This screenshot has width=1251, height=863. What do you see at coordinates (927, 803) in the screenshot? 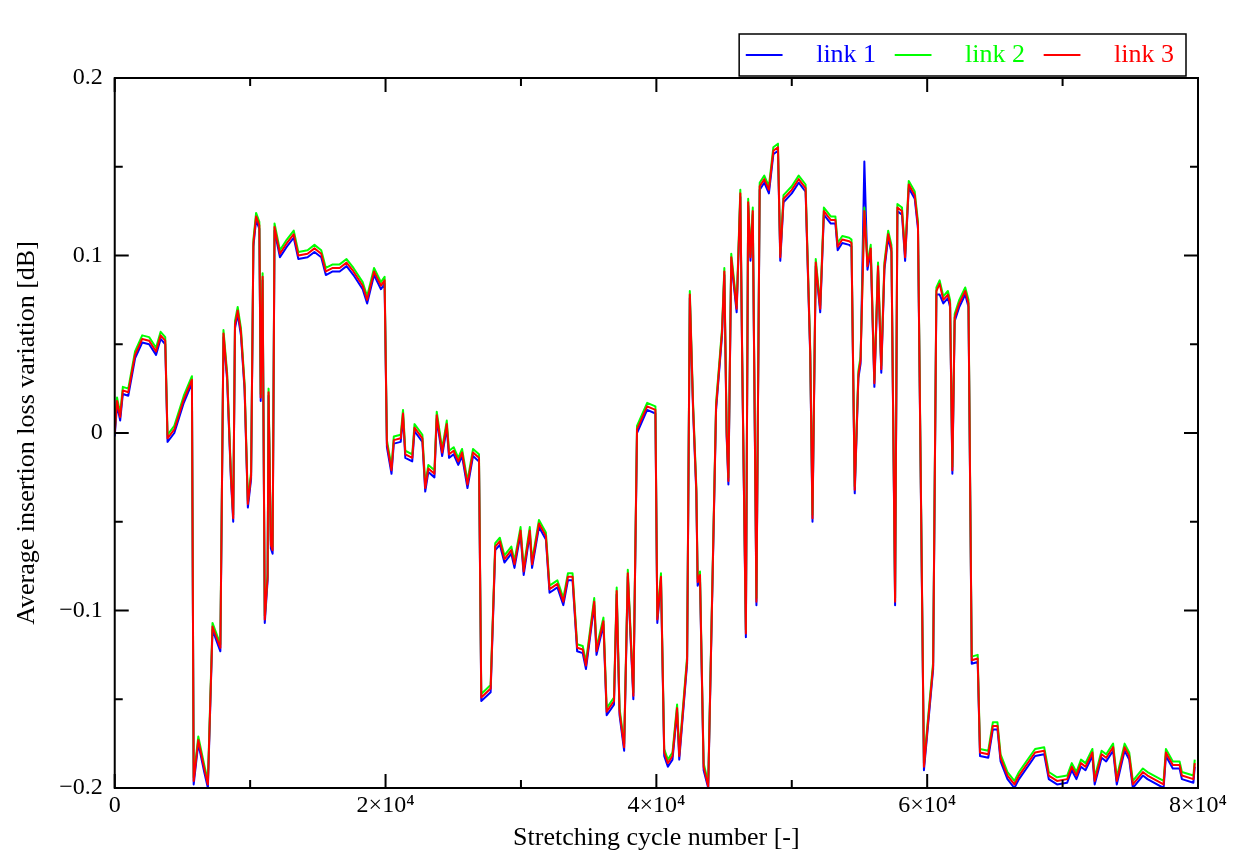
I see `x-tick-label: 6×10⁴` at bounding box center [927, 803].